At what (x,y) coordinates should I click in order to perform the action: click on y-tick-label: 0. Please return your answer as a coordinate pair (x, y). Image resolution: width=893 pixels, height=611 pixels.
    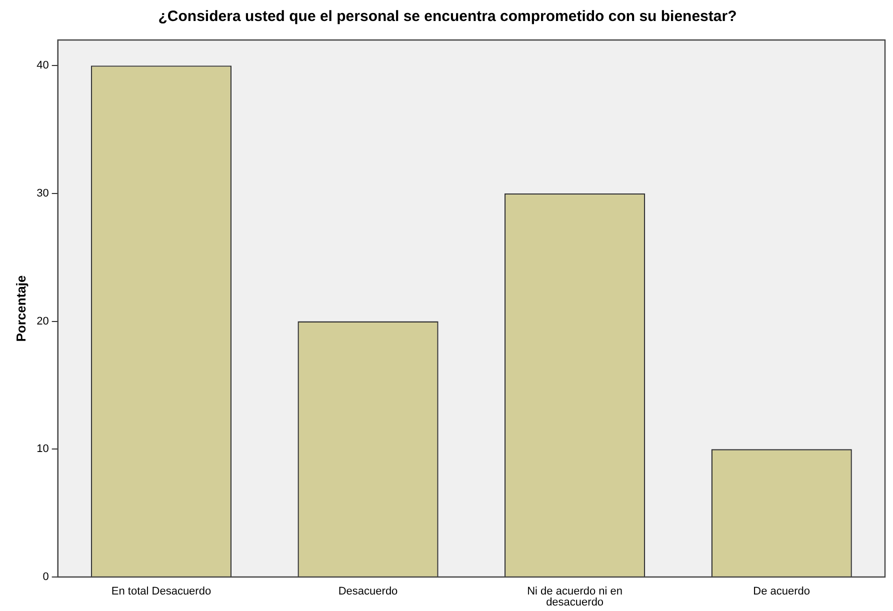
    Looking at the image, I should click on (45, 577).